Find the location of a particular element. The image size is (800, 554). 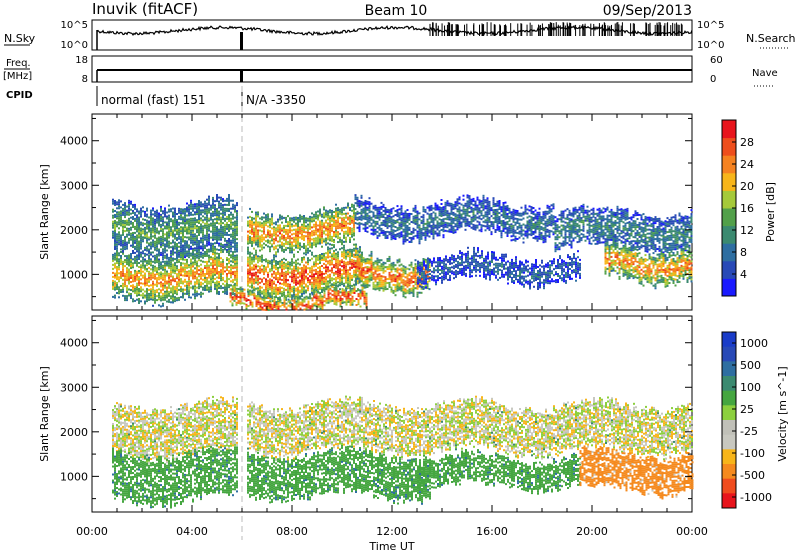

velocity-colorbar-tick: 1000 is located at coordinates (754, 343).